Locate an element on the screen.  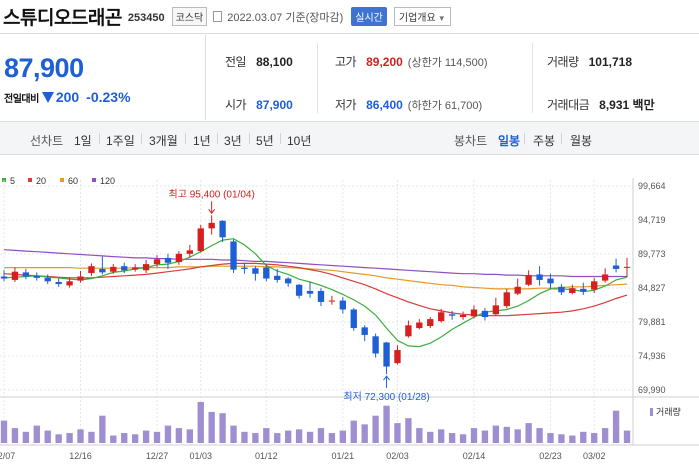
y-tick-label: 89,773 is located at coordinates (652, 254).